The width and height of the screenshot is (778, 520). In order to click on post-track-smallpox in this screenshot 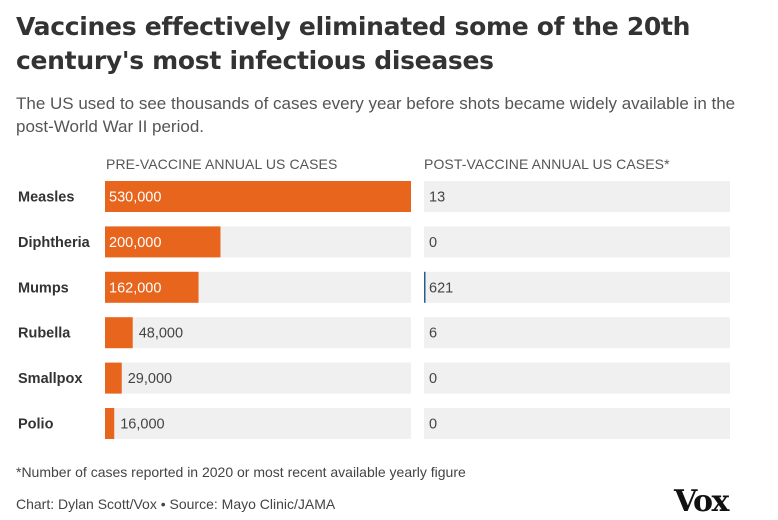, I will do `click(577, 378)`.